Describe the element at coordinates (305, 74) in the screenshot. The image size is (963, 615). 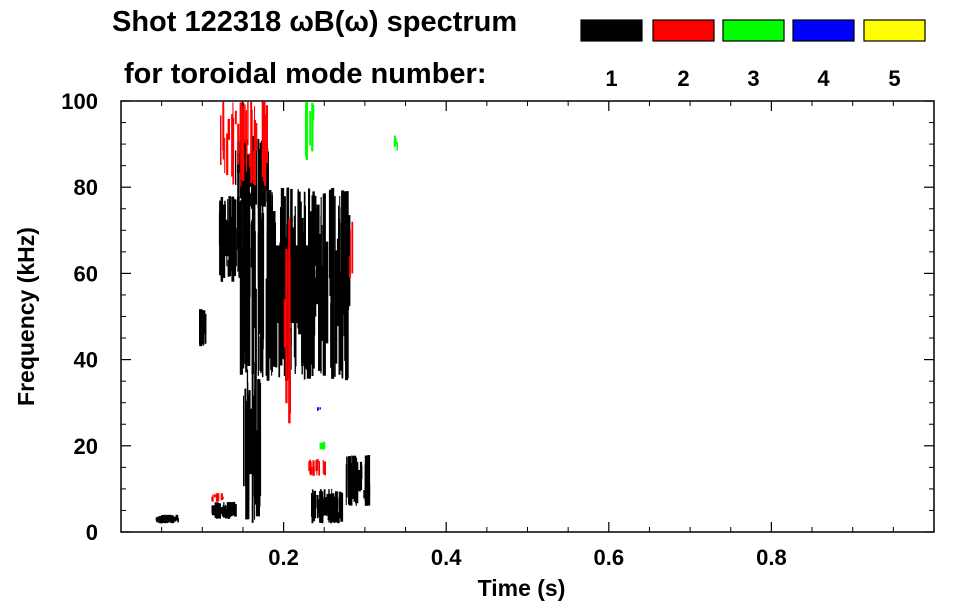
I see `legend-title: for toroidal mode number:` at that location.